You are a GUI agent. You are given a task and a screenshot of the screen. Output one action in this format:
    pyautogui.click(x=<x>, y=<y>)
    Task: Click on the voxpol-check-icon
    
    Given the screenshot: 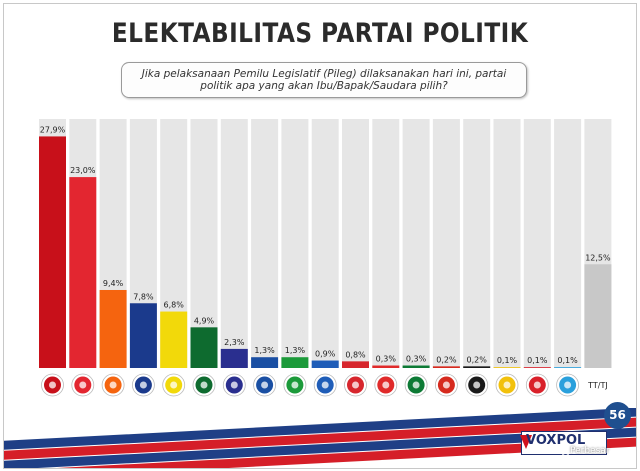 What is the action you would take?
    pyautogui.click(x=526, y=442)
    